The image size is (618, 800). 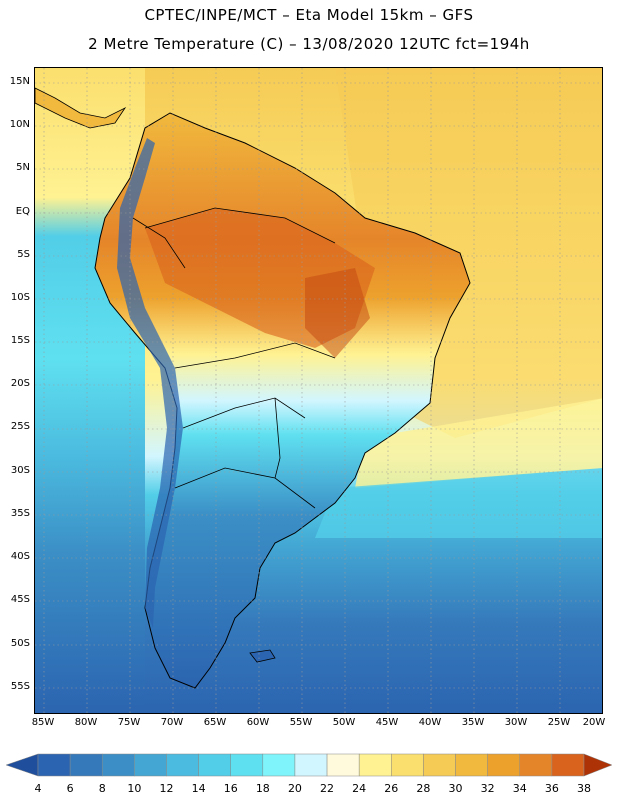 I want to click on title-line-1: CPTEC/INPE/MCT – Eta Model 15km – GFS, so click(x=309, y=15).